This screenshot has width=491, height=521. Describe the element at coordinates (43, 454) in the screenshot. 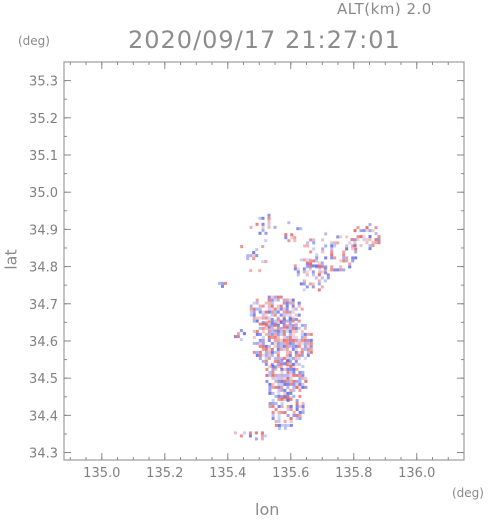

I see `y-tick-label: 34.3` at that location.